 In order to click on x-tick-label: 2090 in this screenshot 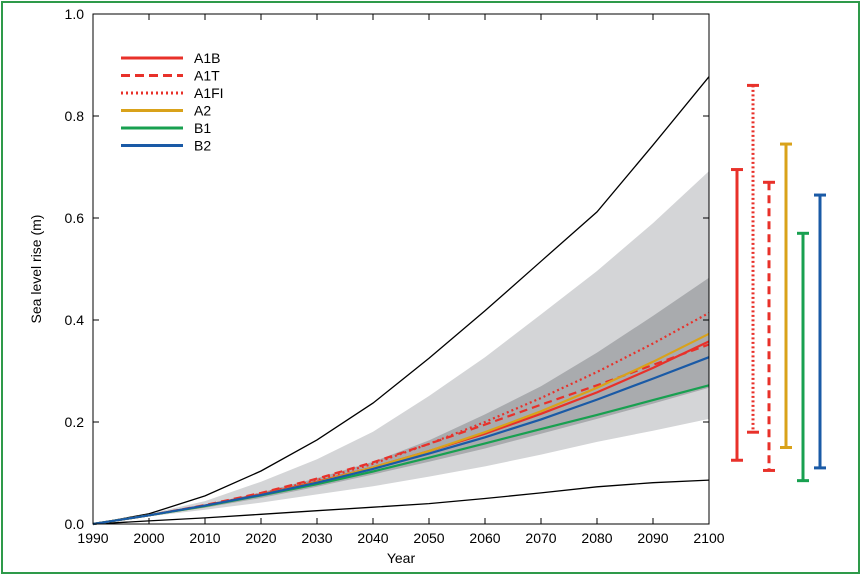, I will do `click(652, 538)`.